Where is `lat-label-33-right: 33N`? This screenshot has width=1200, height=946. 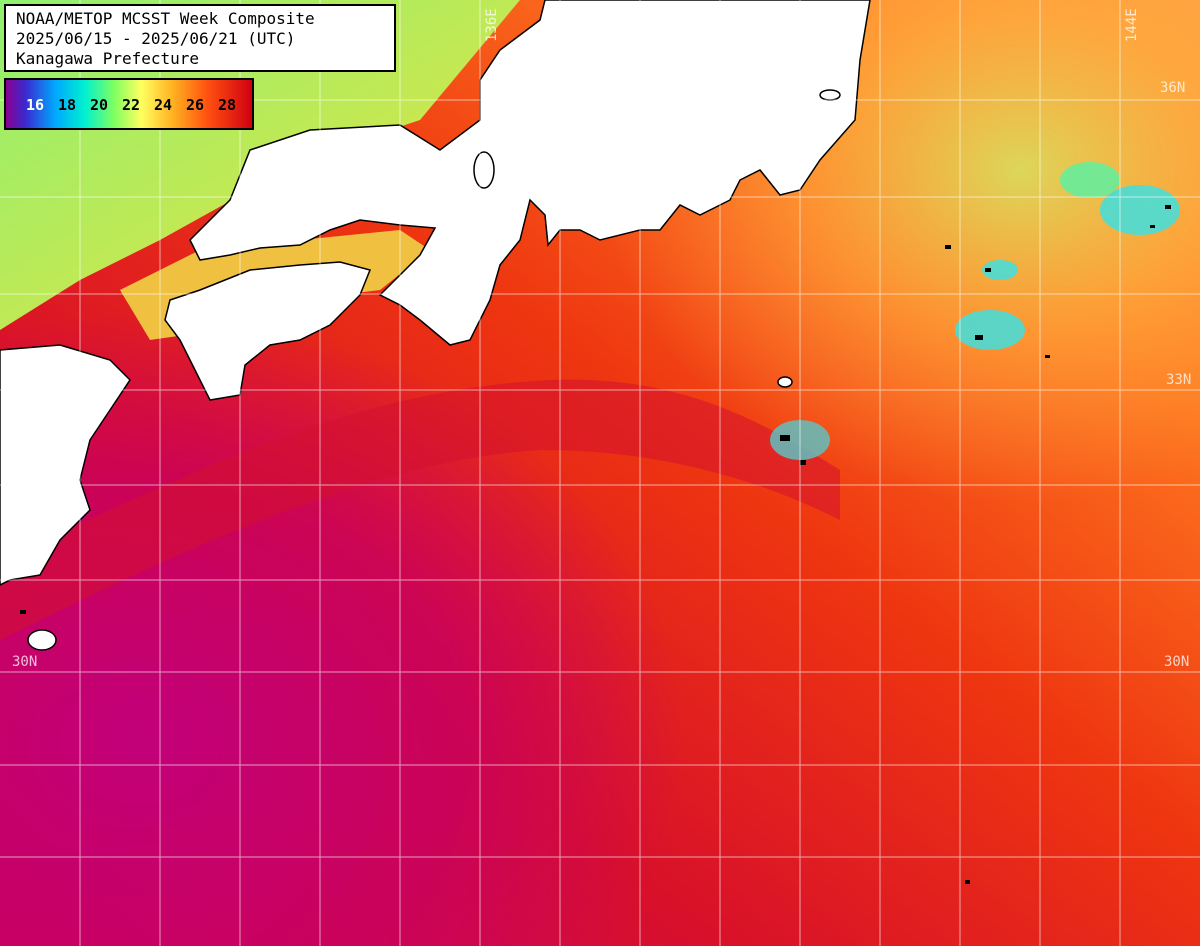 lat-label-33-right: 33N is located at coordinates (1179, 380).